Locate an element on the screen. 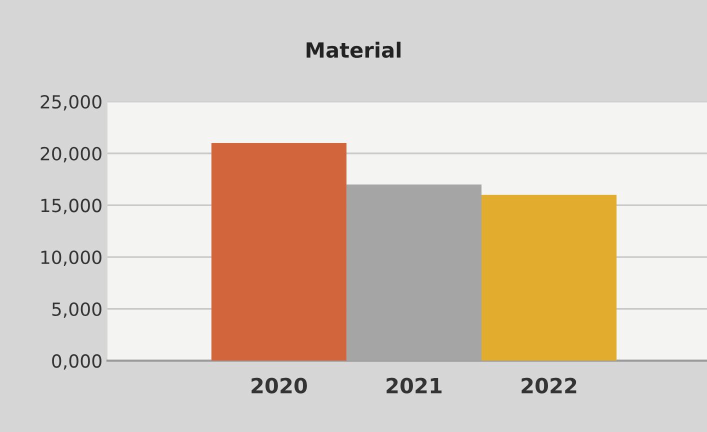 The height and width of the screenshot is (432, 707). x-tick-label: 2020 is located at coordinates (279, 386).